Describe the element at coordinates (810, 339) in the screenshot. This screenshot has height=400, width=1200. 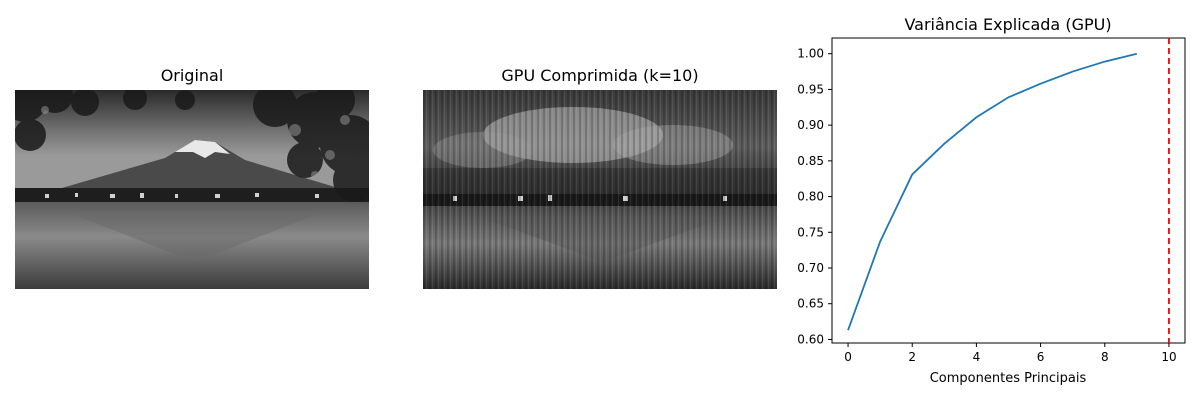
I see `y-tick-label: 0.60` at that location.